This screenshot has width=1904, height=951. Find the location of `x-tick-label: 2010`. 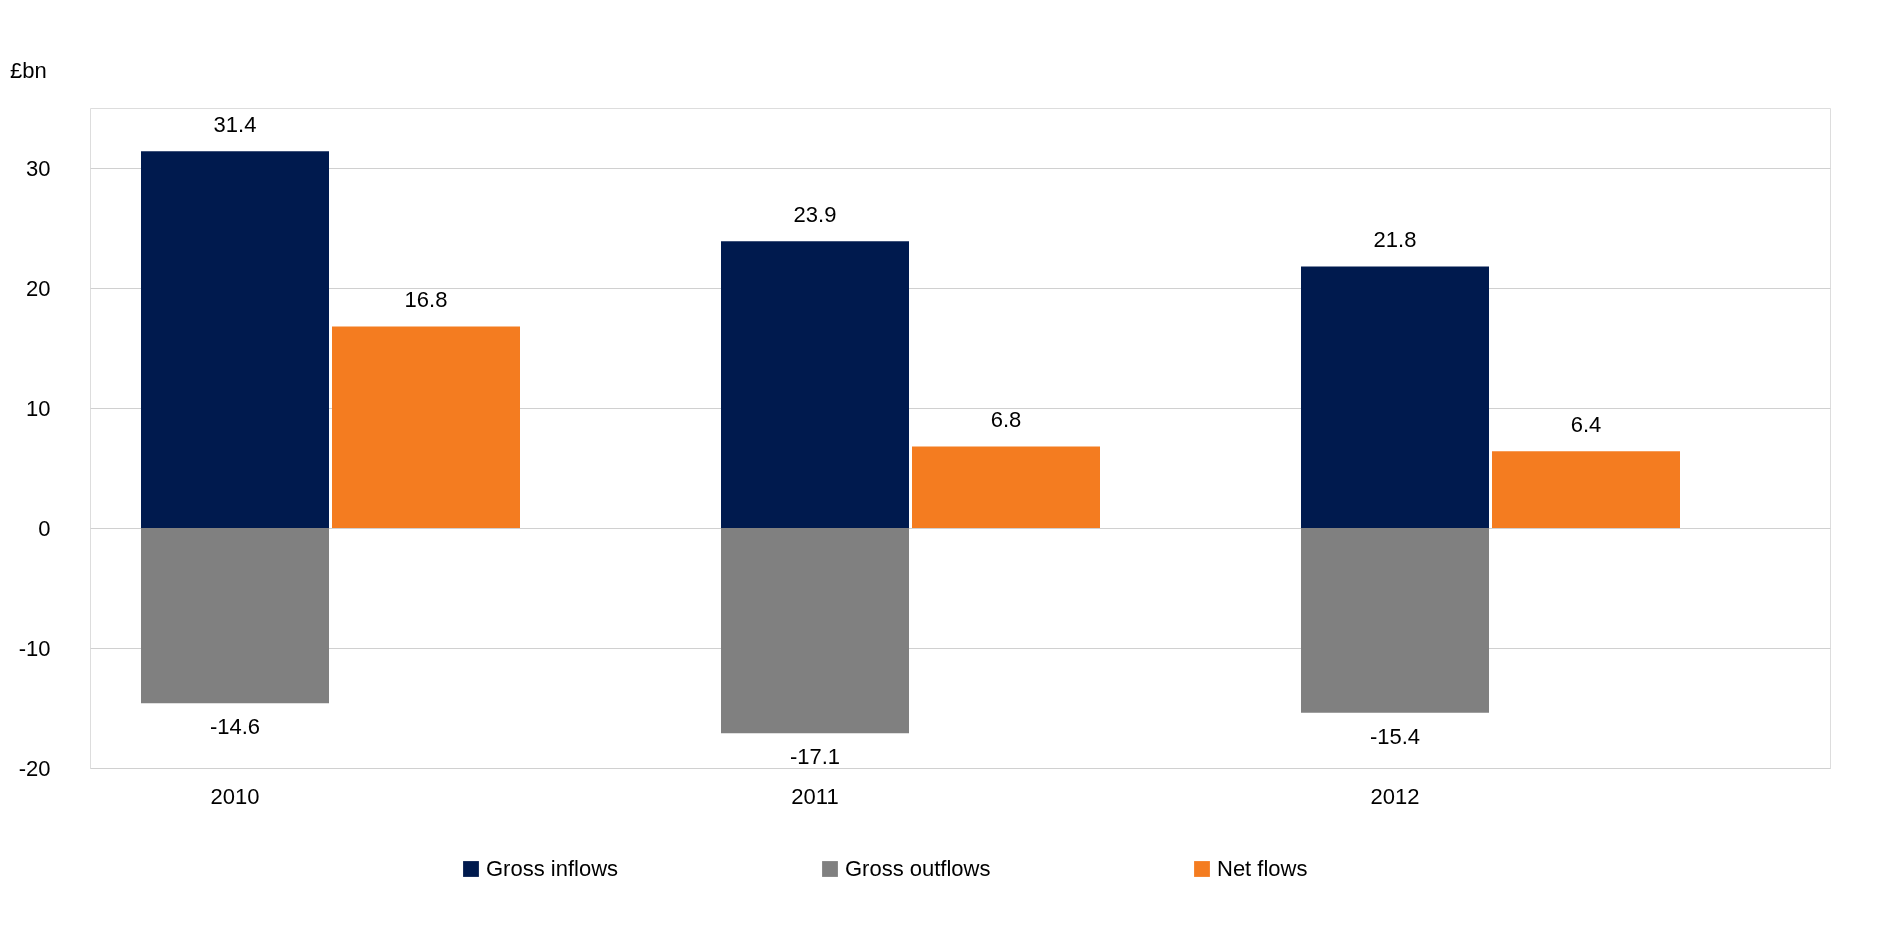

x-tick-label: 2010 is located at coordinates (235, 796).